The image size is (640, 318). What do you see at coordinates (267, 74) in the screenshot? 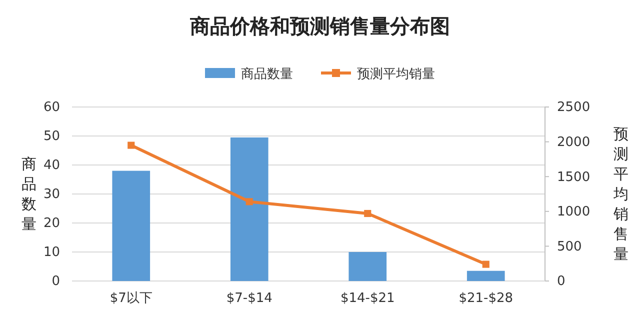
I see `legend-label: 商品数量` at bounding box center [267, 74].